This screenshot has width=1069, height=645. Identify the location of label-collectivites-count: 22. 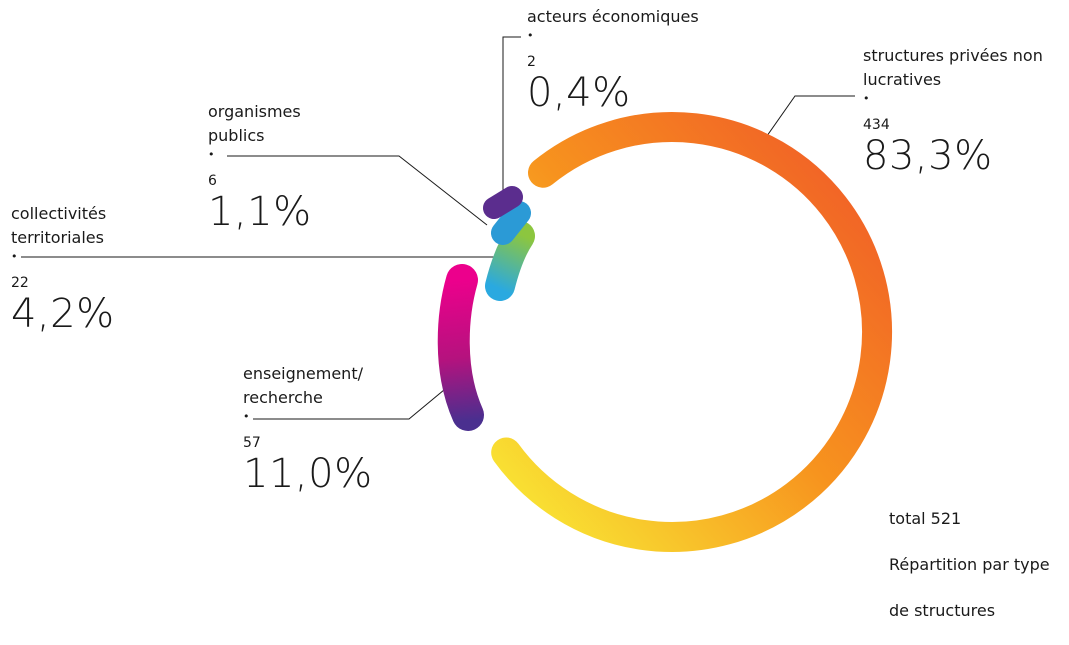
(20, 283).